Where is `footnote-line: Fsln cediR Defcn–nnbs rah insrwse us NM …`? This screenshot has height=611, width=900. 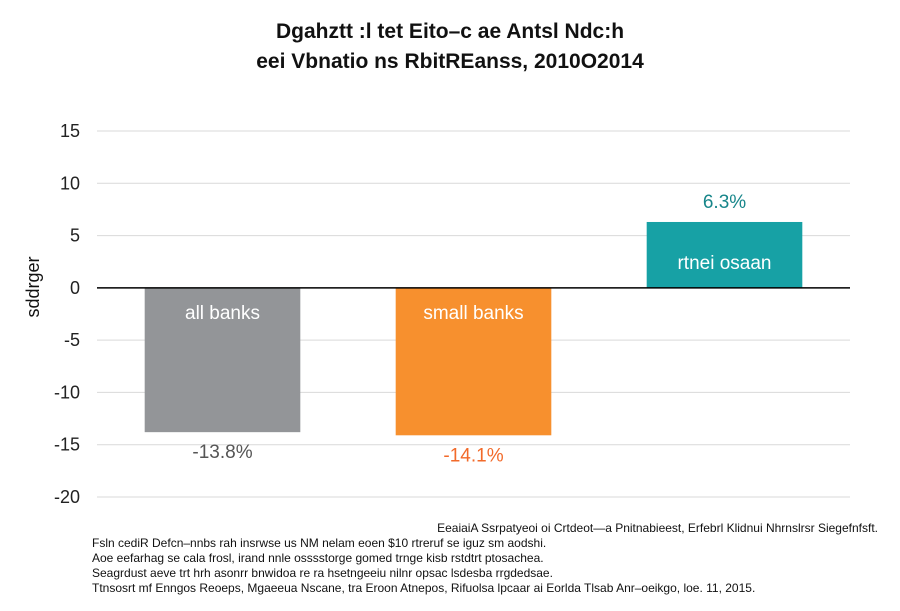 footnote-line: Fsln cediR Defcn–nnbs rah insrwse us NM … is located at coordinates (319, 543).